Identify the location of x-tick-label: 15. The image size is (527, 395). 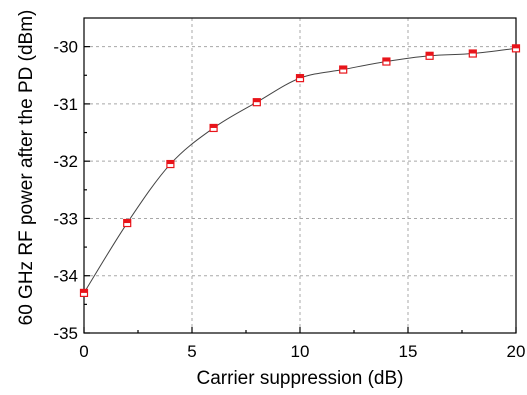
(408, 351).